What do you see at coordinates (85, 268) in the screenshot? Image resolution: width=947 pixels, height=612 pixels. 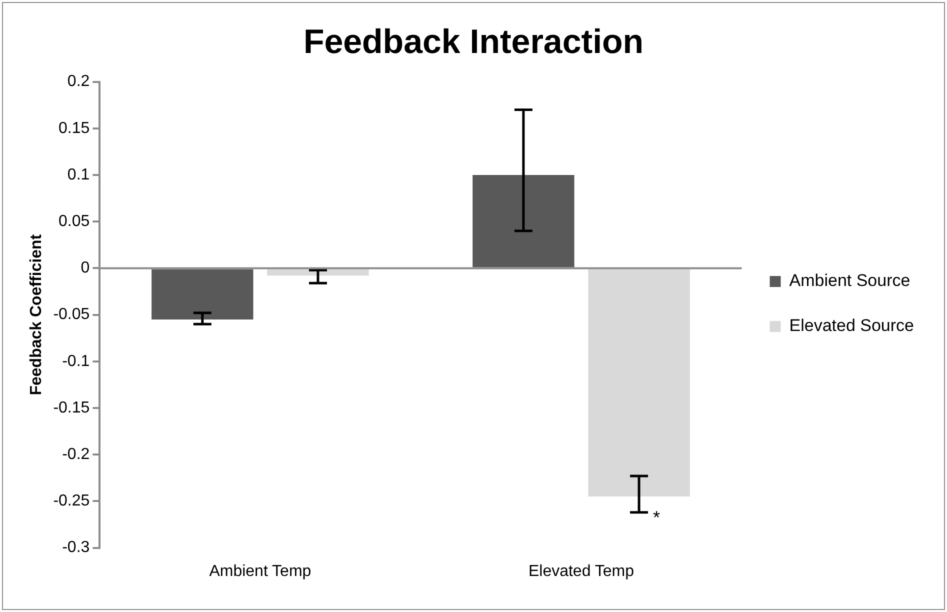 I see `y-tick-label: 0` at bounding box center [85, 268].